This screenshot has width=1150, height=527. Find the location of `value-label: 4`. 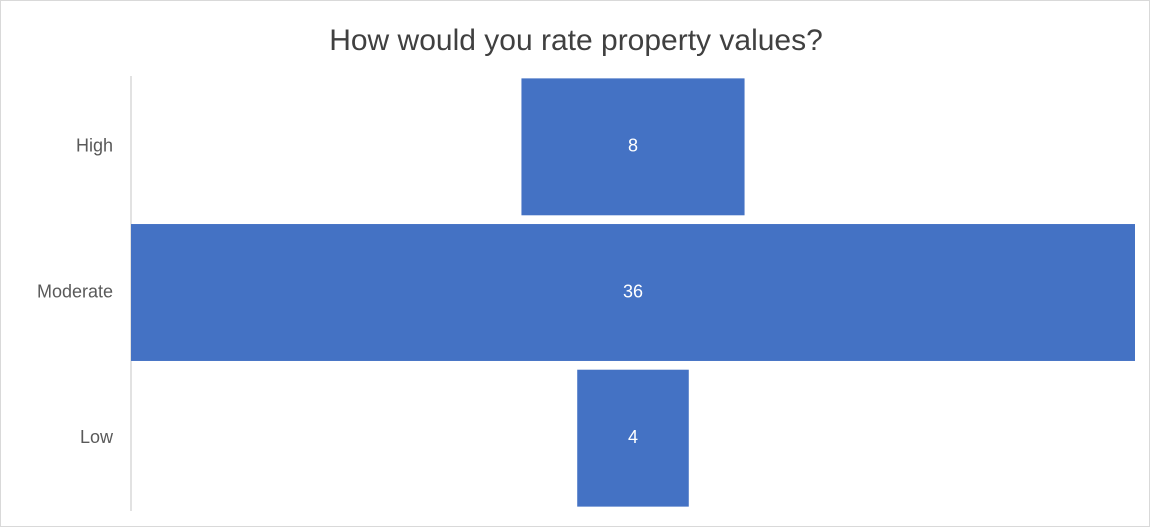

value-label: 4 is located at coordinates (633, 437).